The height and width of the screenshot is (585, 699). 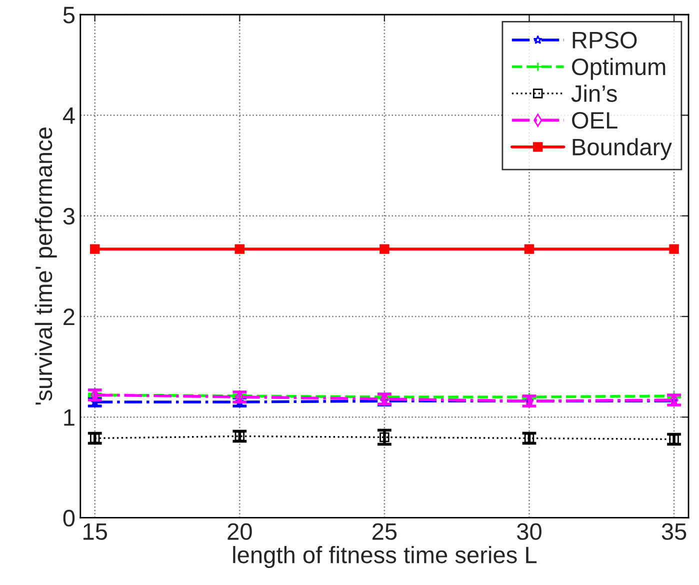 What do you see at coordinates (68, 116) in the screenshot?
I see `y-tick-label: 4` at bounding box center [68, 116].